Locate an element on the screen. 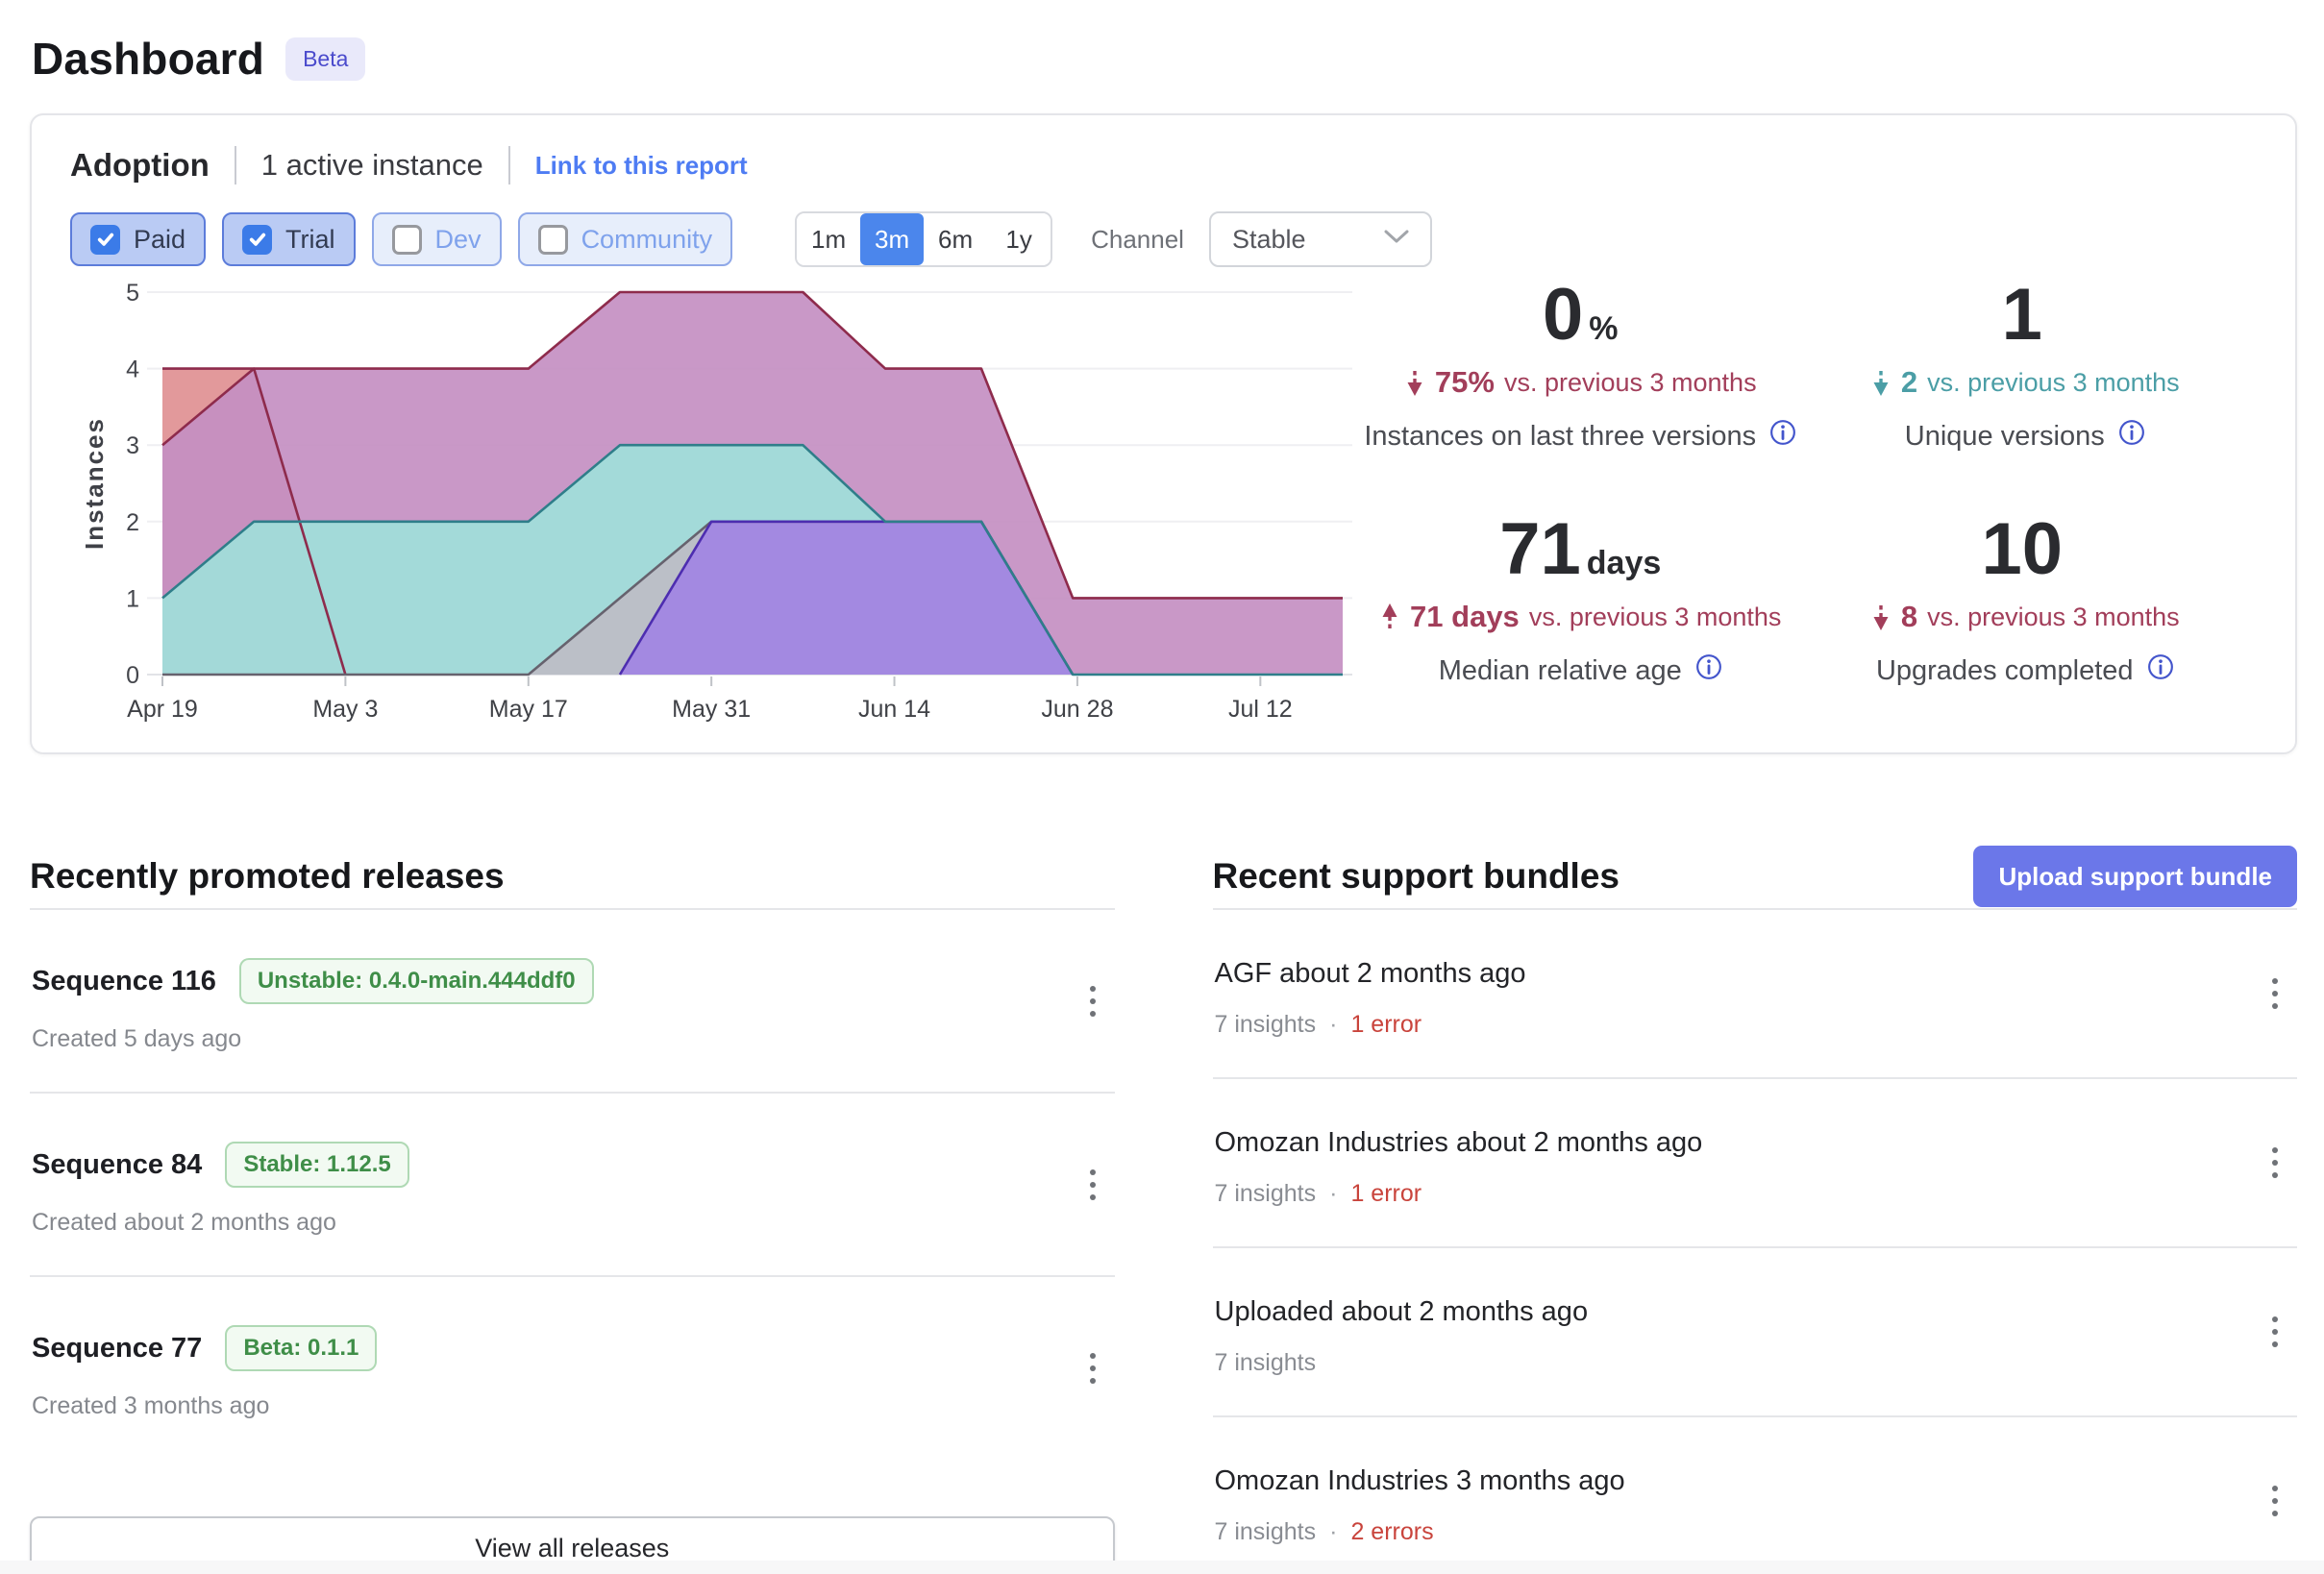 This screenshot has height=1574, width=2324. stat-delta: 75% vs. previous 3 months is located at coordinates (1580, 382).